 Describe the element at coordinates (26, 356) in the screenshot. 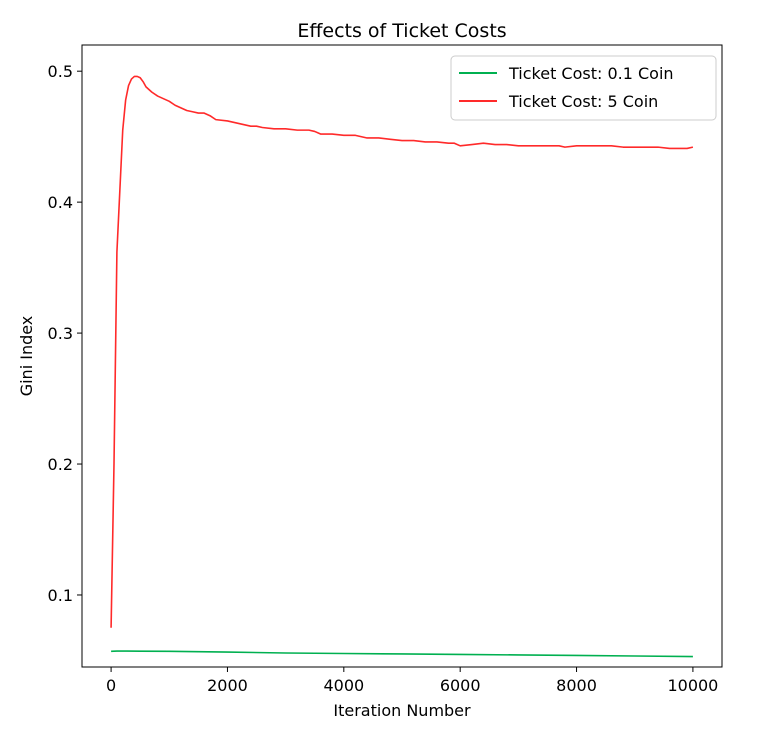

I see `y-axis-label: Gini Index` at that location.